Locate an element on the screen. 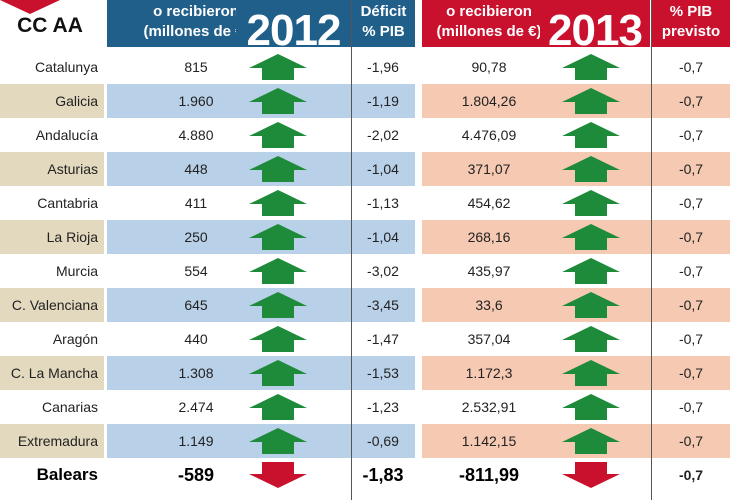  cell-2012: 554 -3,02 is located at coordinates (261, 271).